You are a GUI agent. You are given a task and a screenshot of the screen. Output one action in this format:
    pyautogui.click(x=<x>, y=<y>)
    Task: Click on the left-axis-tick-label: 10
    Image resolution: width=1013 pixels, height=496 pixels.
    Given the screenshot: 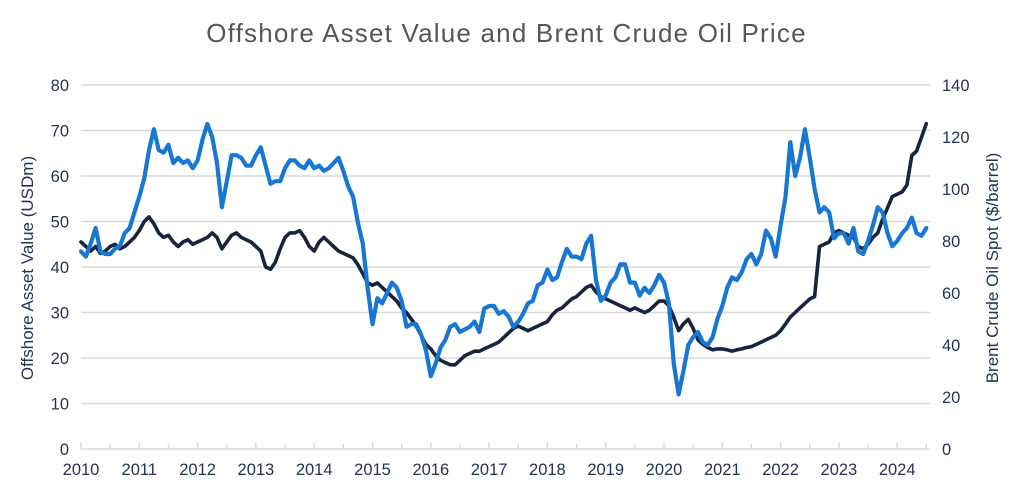 What is the action you would take?
    pyautogui.click(x=60, y=405)
    